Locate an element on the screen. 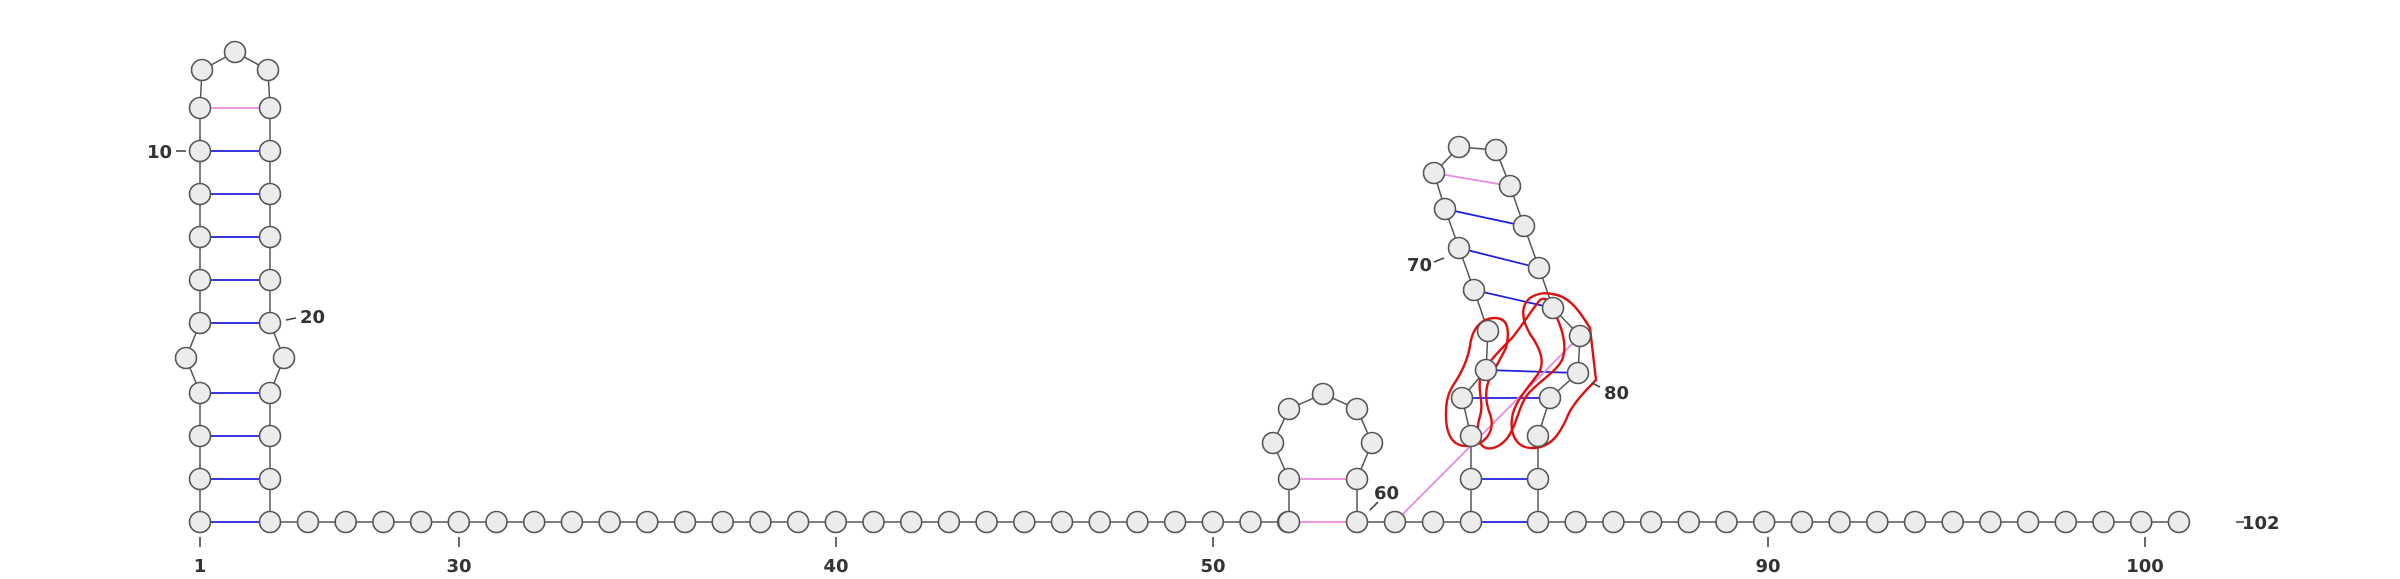 This screenshot has height=579, width=2400. label-10: 10 is located at coordinates (159, 152).